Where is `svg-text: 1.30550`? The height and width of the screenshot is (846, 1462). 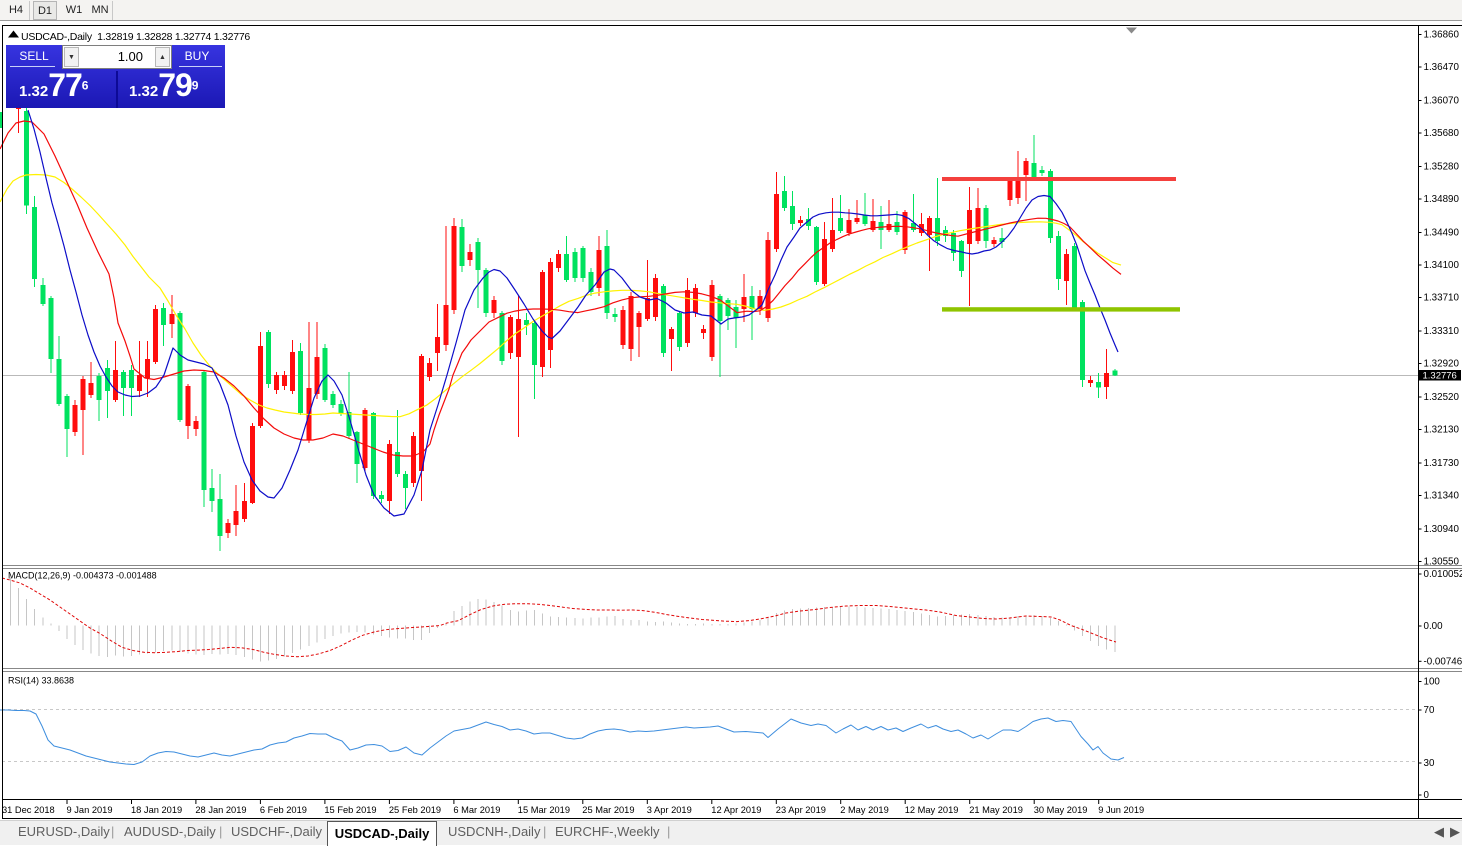 svg-text: 1.30550 is located at coordinates (1442, 562).